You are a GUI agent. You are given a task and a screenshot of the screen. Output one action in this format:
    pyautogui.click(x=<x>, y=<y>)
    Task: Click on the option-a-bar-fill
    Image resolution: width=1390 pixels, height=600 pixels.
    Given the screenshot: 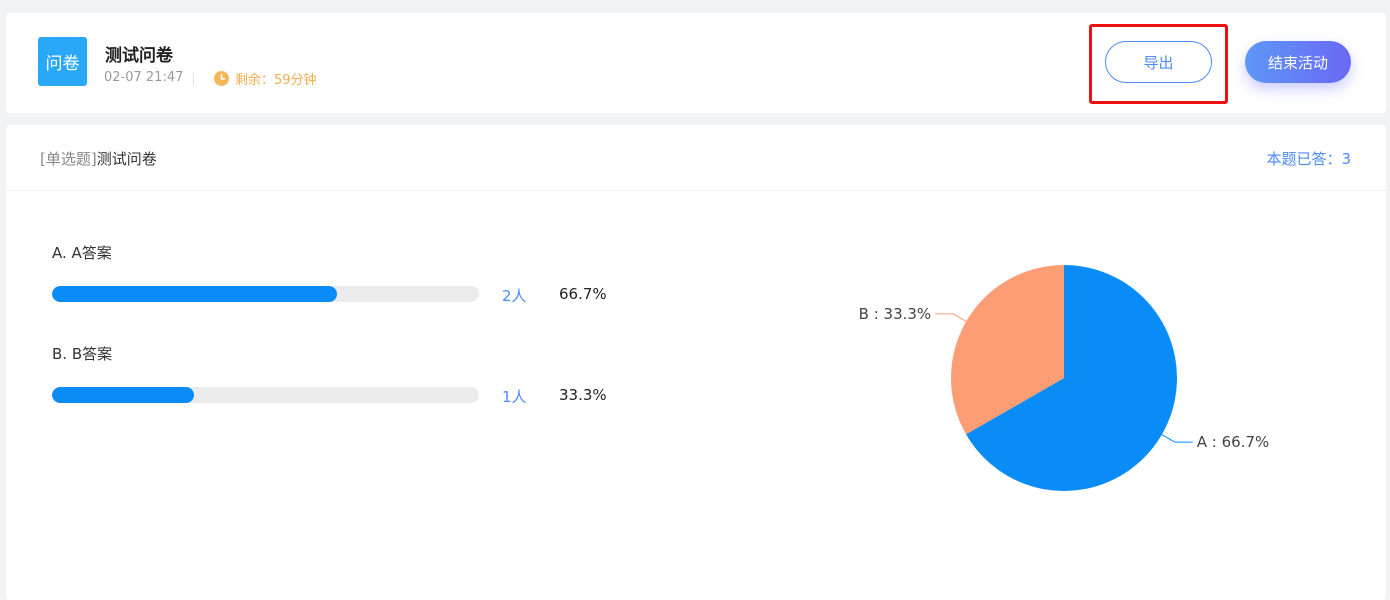 What is the action you would take?
    pyautogui.click(x=194, y=294)
    